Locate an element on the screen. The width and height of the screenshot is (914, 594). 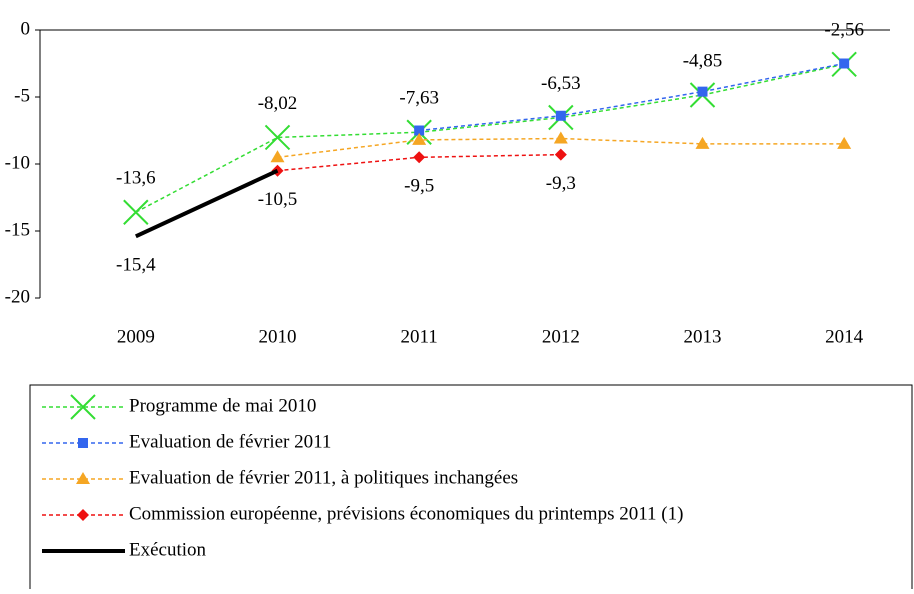
x-tick-label: 2014 is located at coordinates (844, 336).